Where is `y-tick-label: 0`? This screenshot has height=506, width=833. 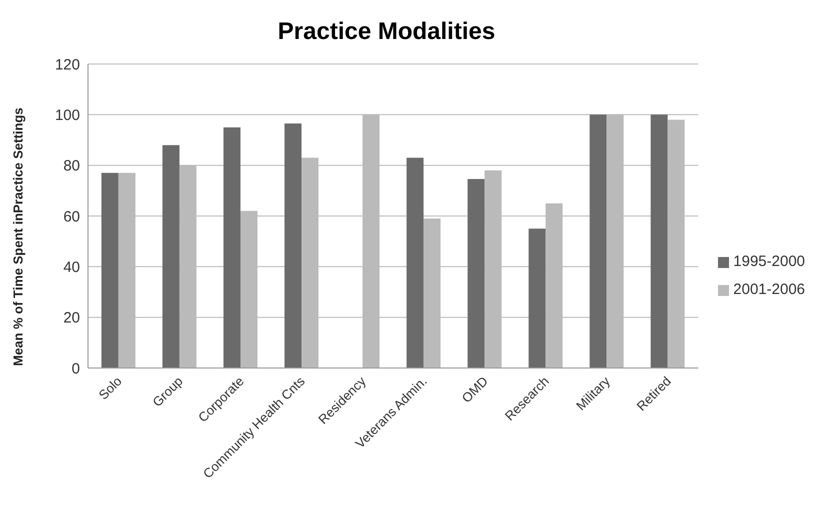 y-tick-label: 0 is located at coordinates (76, 369).